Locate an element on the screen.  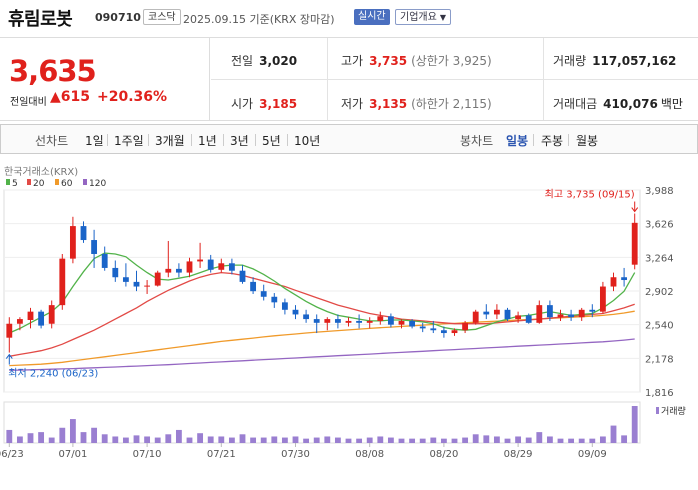
x-tick-label: 07/01 is located at coordinates (72, 454).